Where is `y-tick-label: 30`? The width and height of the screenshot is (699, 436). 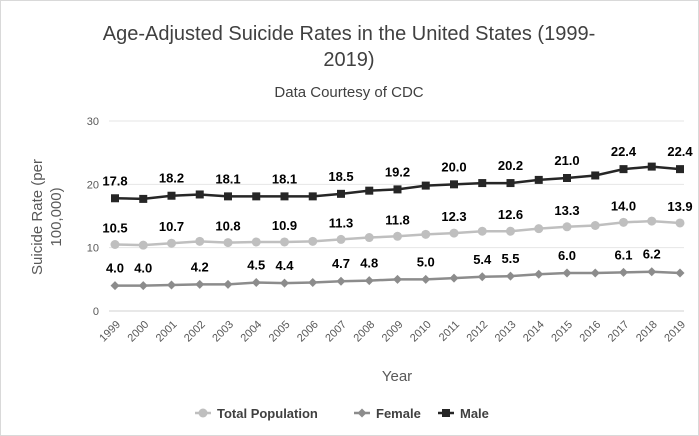
y-tick-label: 30 is located at coordinates (93, 122).